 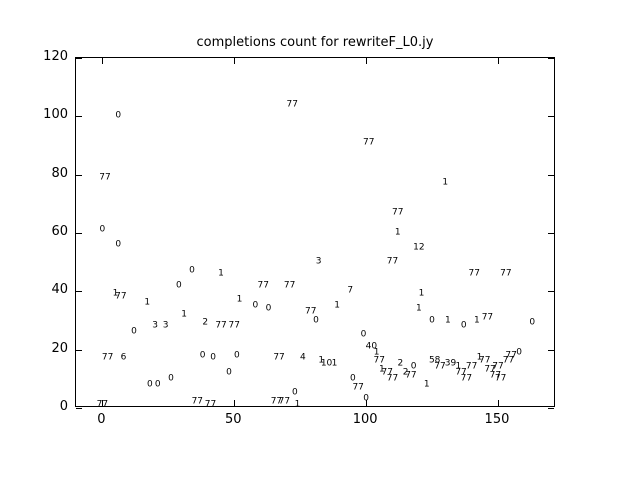 I want to click on x-tick-label: 150, so click(x=497, y=419).